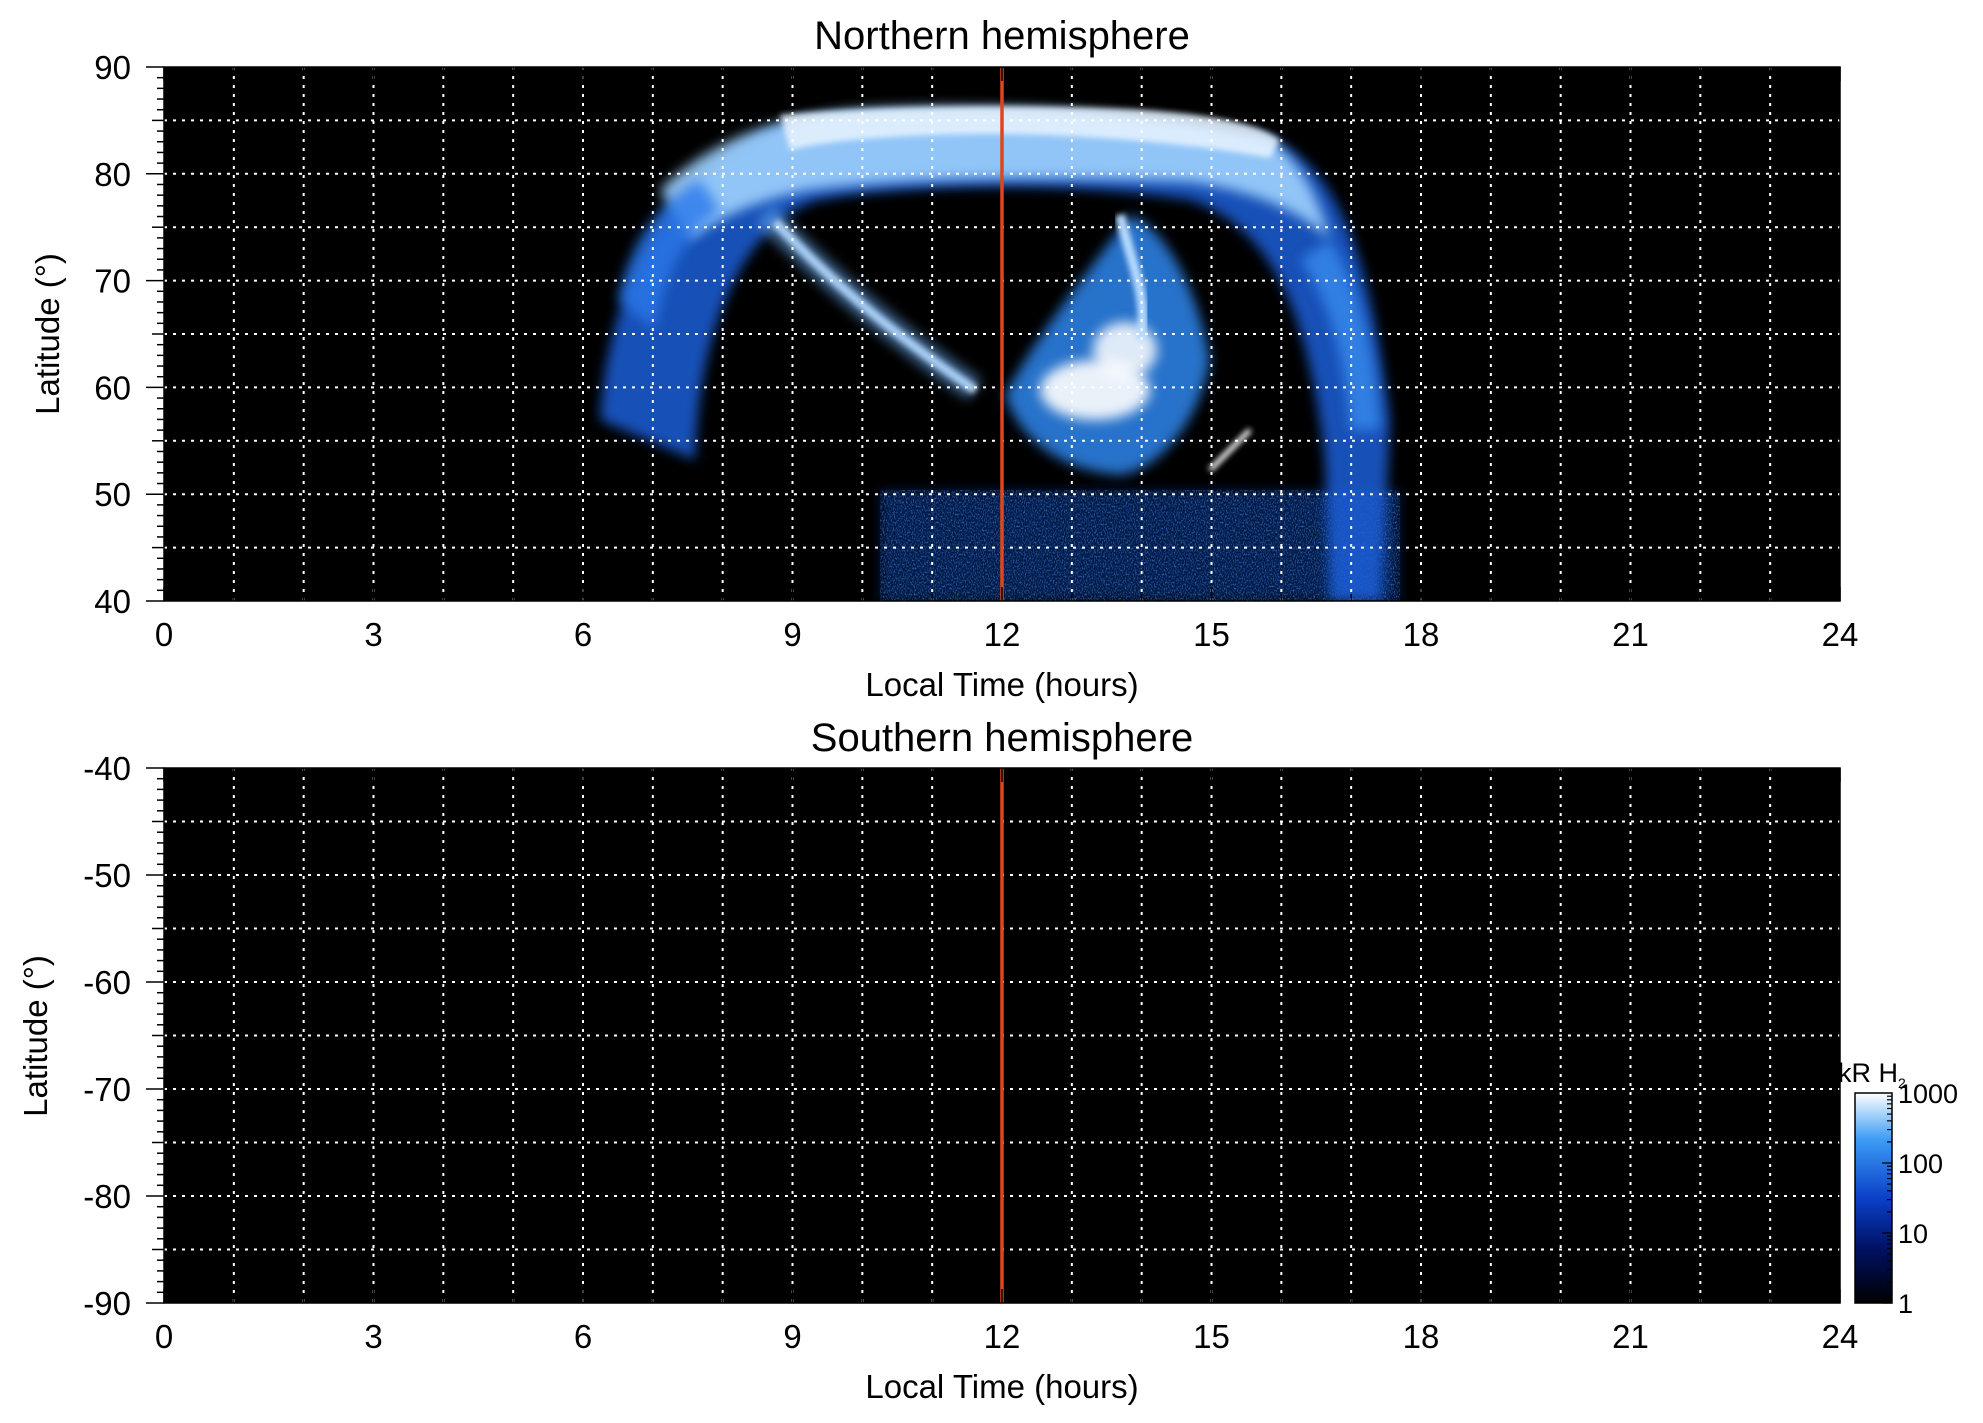 The width and height of the screenshot is (1983, 1423). Describe the element at coordinates (1928, 1094) in the screenshot. I see `colorbar-tick-label: 1000` at that location.